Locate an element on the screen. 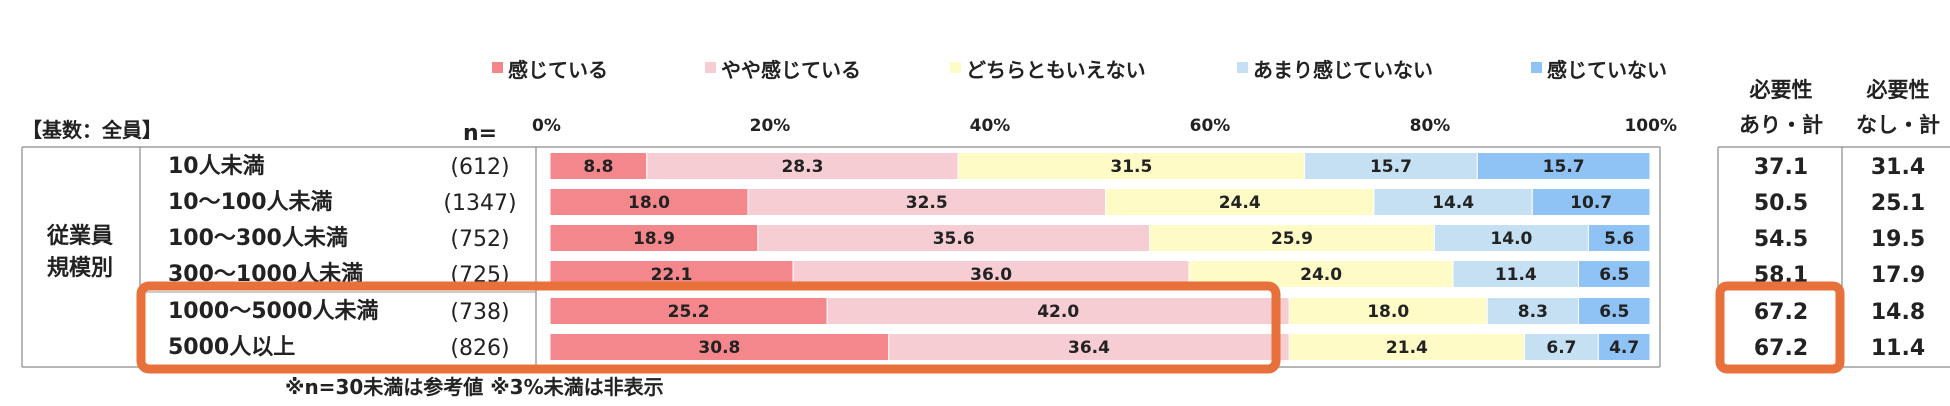 Image resolution: width=1950 pixels, height=406 pixels. bar-value-label: 31.5 is located at coordinates (1131, 167).